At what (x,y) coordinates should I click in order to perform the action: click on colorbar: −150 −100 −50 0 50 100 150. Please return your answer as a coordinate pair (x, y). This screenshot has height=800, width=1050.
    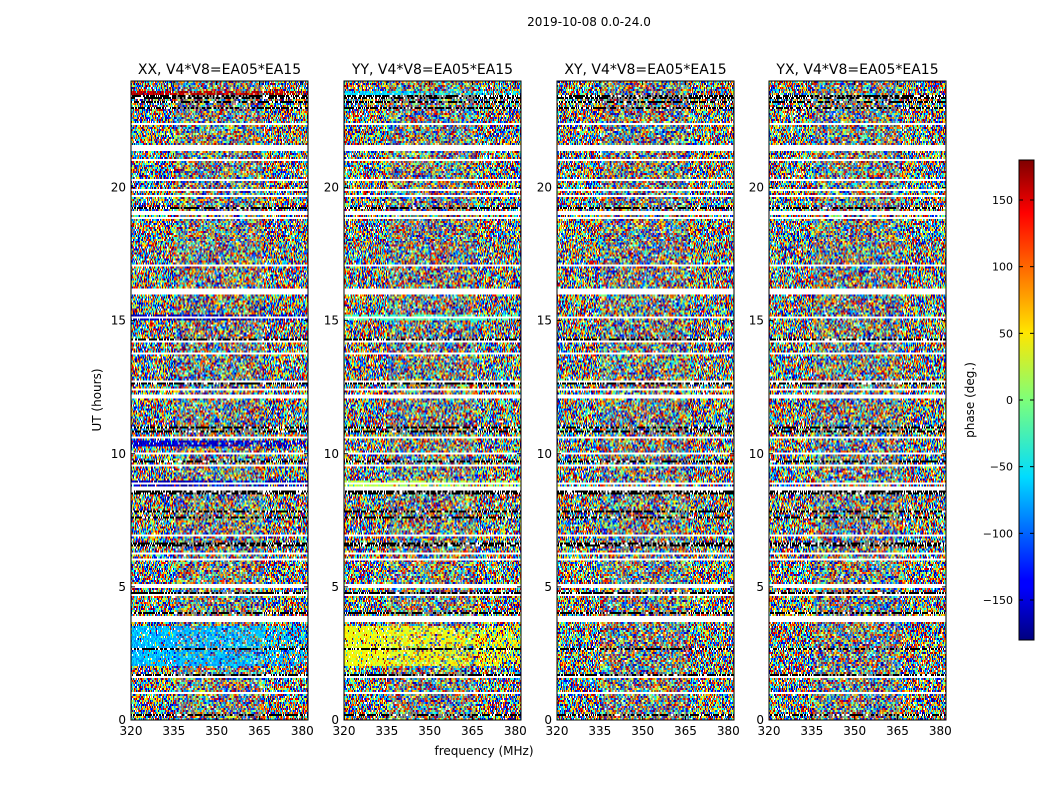
    Looking at the image, I should click on (1009, 400).